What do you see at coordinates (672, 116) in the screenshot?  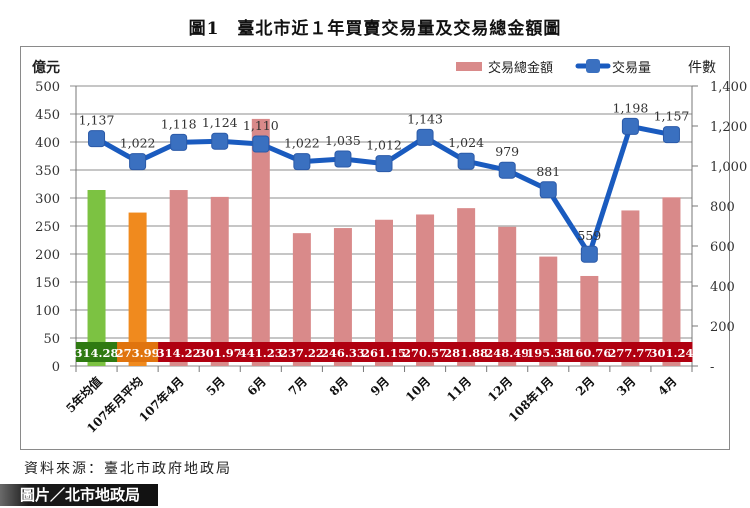 I see `line-value-label: 1,157` at bounding box center [672, 116].